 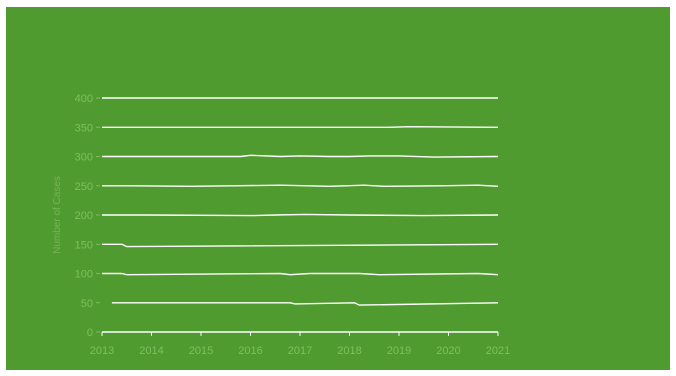 What do you see at coordinates (84, 99) in the screenshot?
I see `y-tick-label-400: 400` at bounding box center [84, 99].